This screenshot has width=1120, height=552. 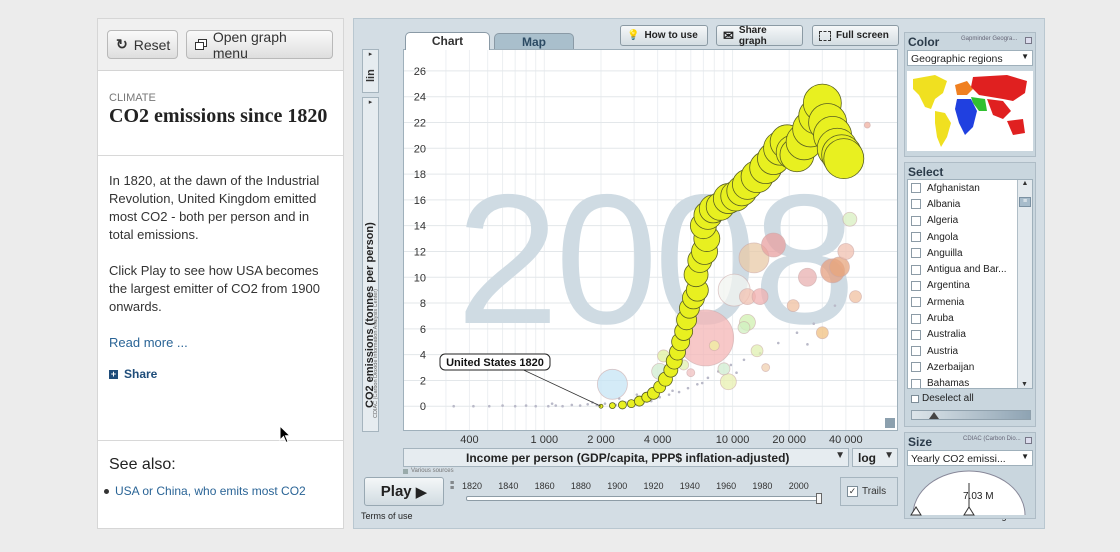 What do you see at coordinates (971, 415) in the screenshot?
I see `opacity-slider` at bounding box center [971, 415].